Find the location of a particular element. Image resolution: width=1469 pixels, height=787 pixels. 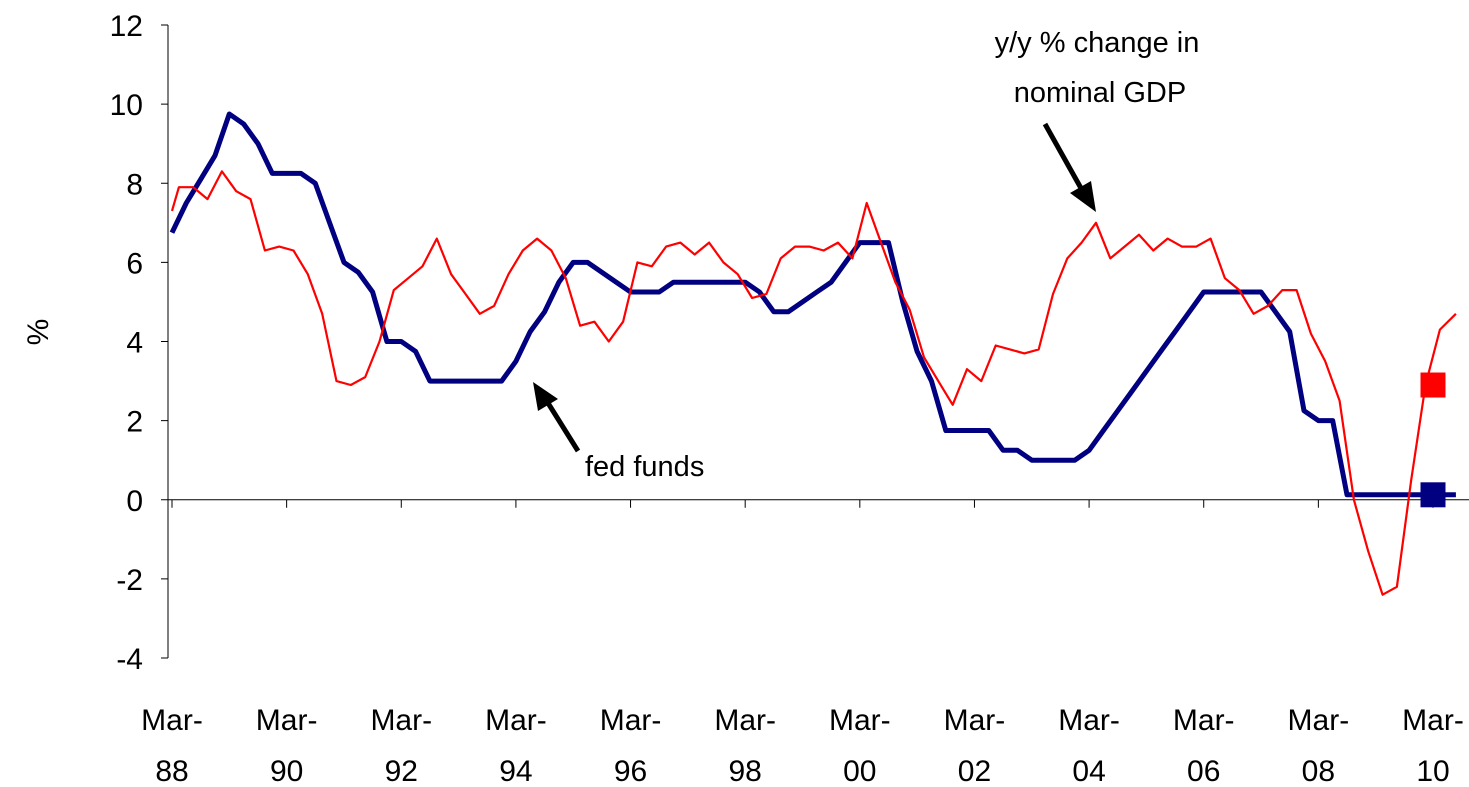

x-tick-label-year: 96 is located at coordinates (630, 771).